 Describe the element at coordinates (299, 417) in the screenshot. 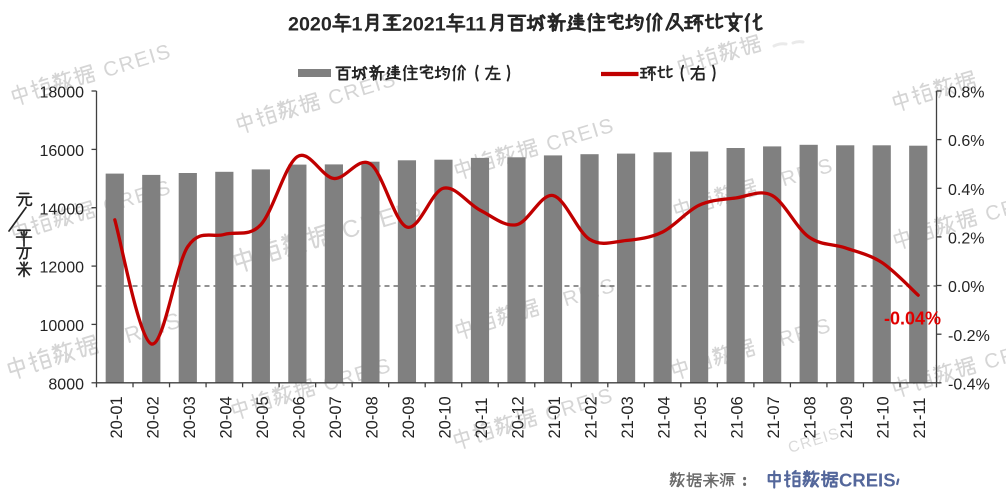

I see `svg-text: 20-06` at that location.